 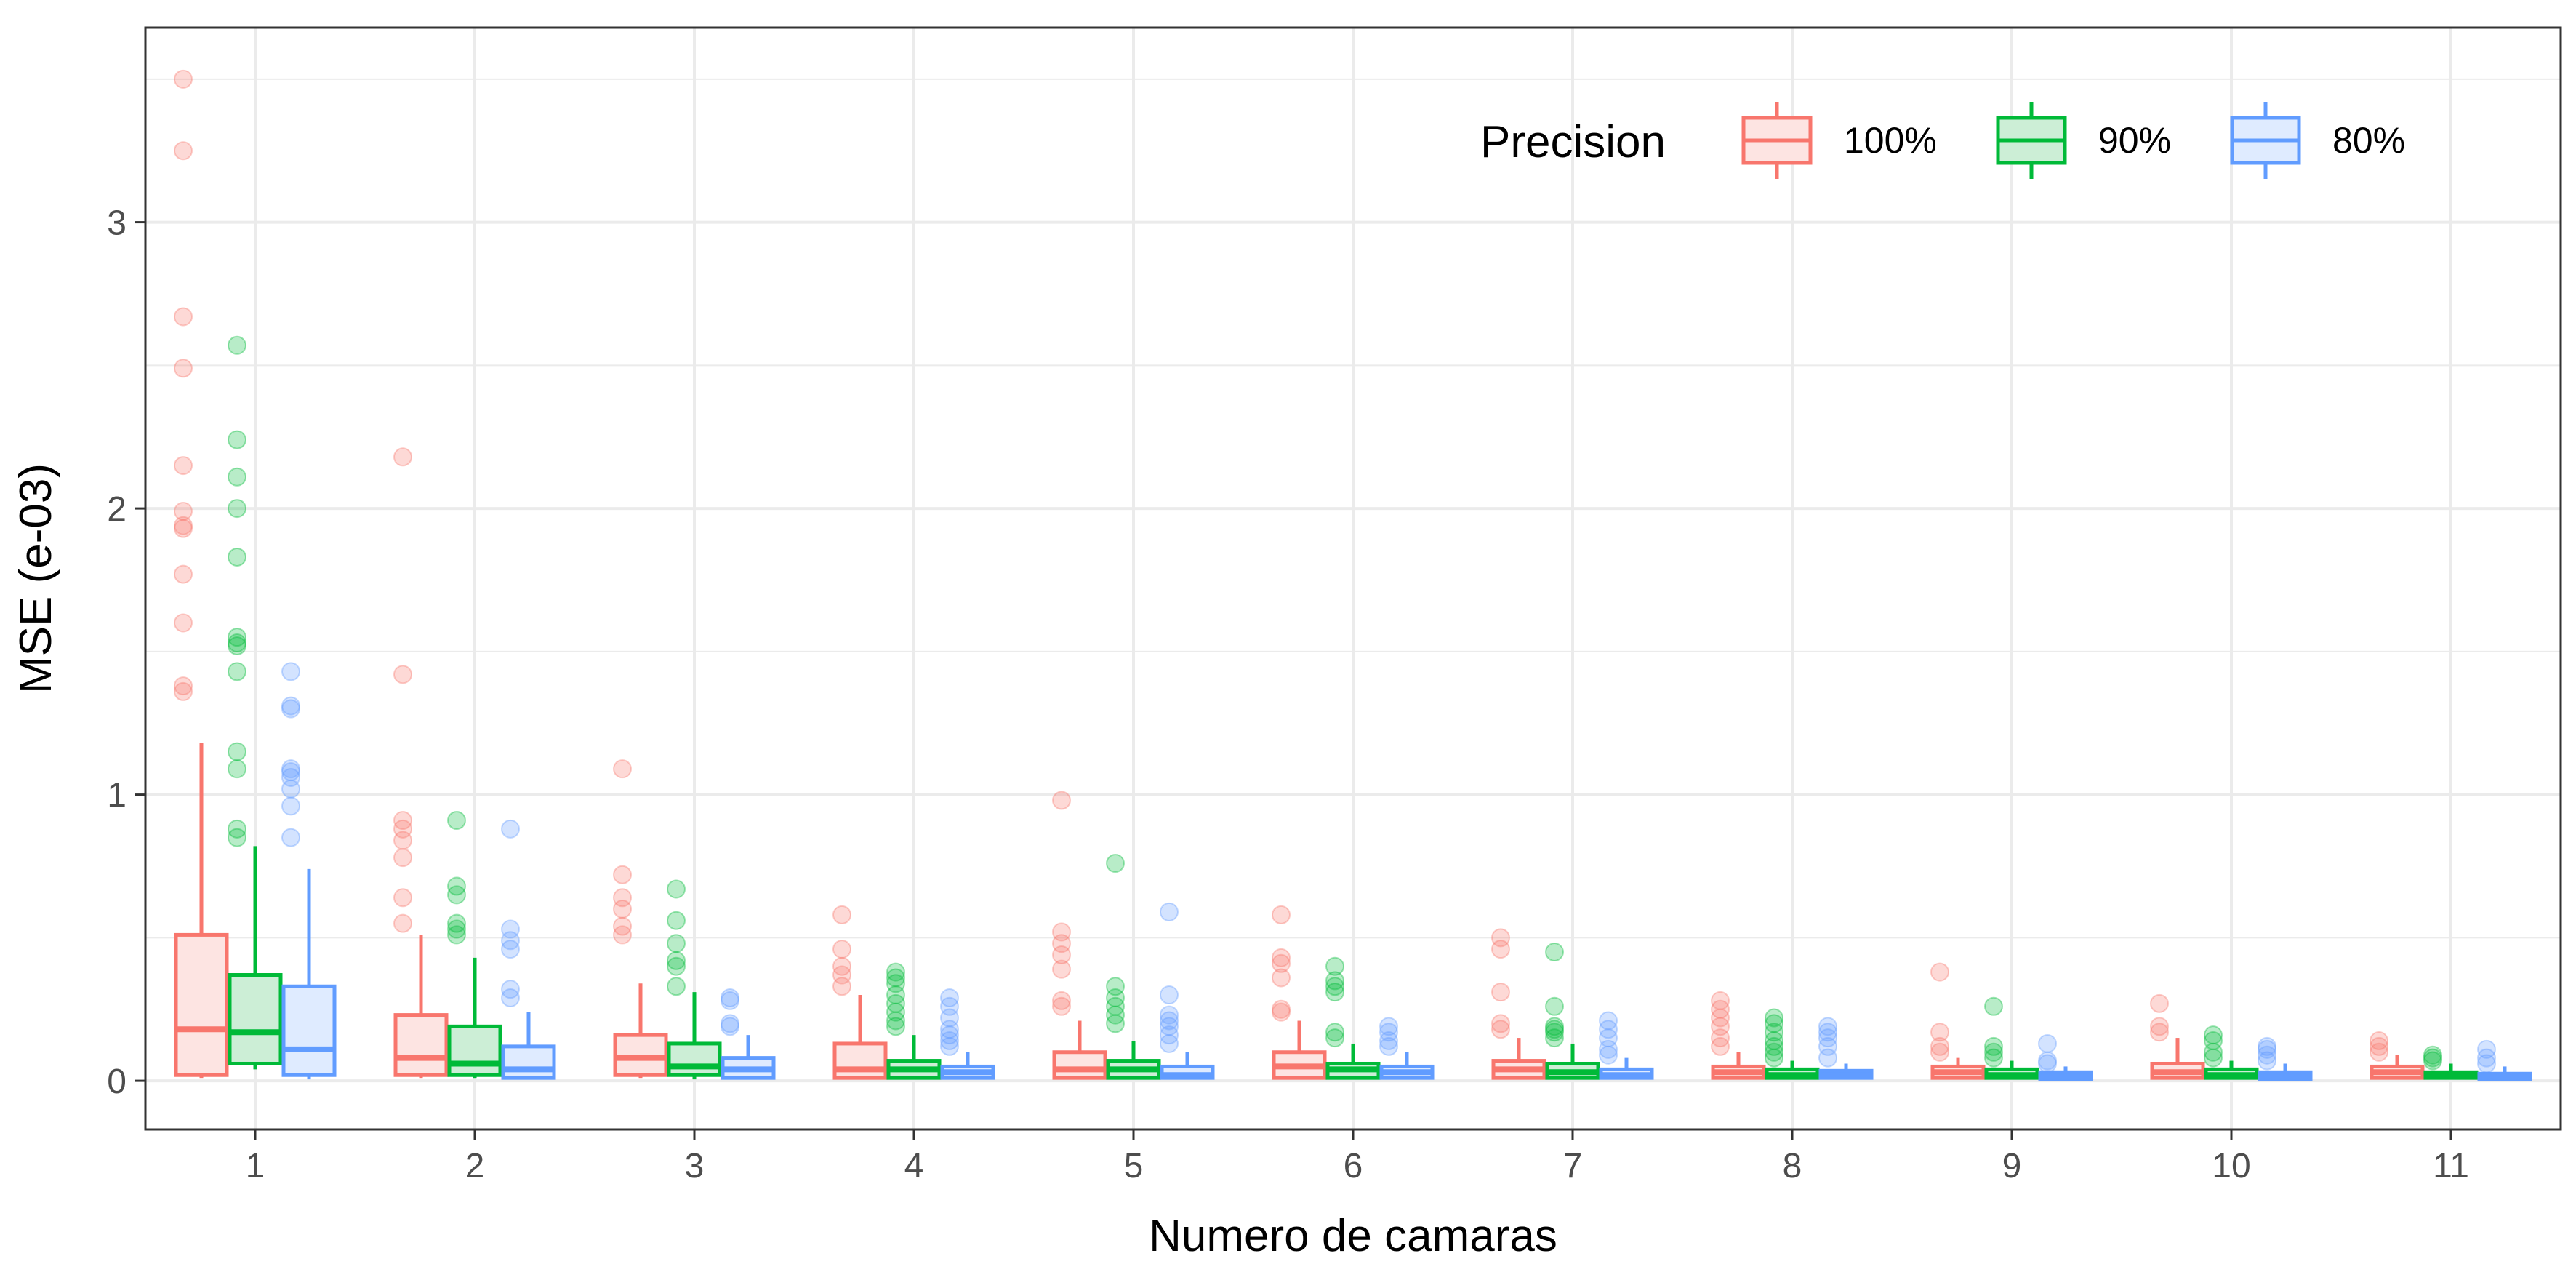 I want to click on x-tick-label: 4, so click(x=914, y=1166).